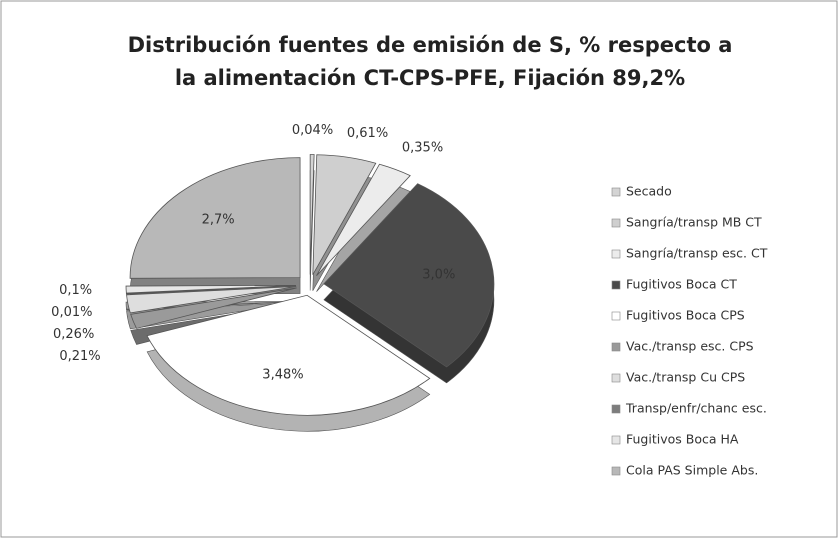  I want to click on legend-label: Cola PAS Simple Abs., so click(692, 470).